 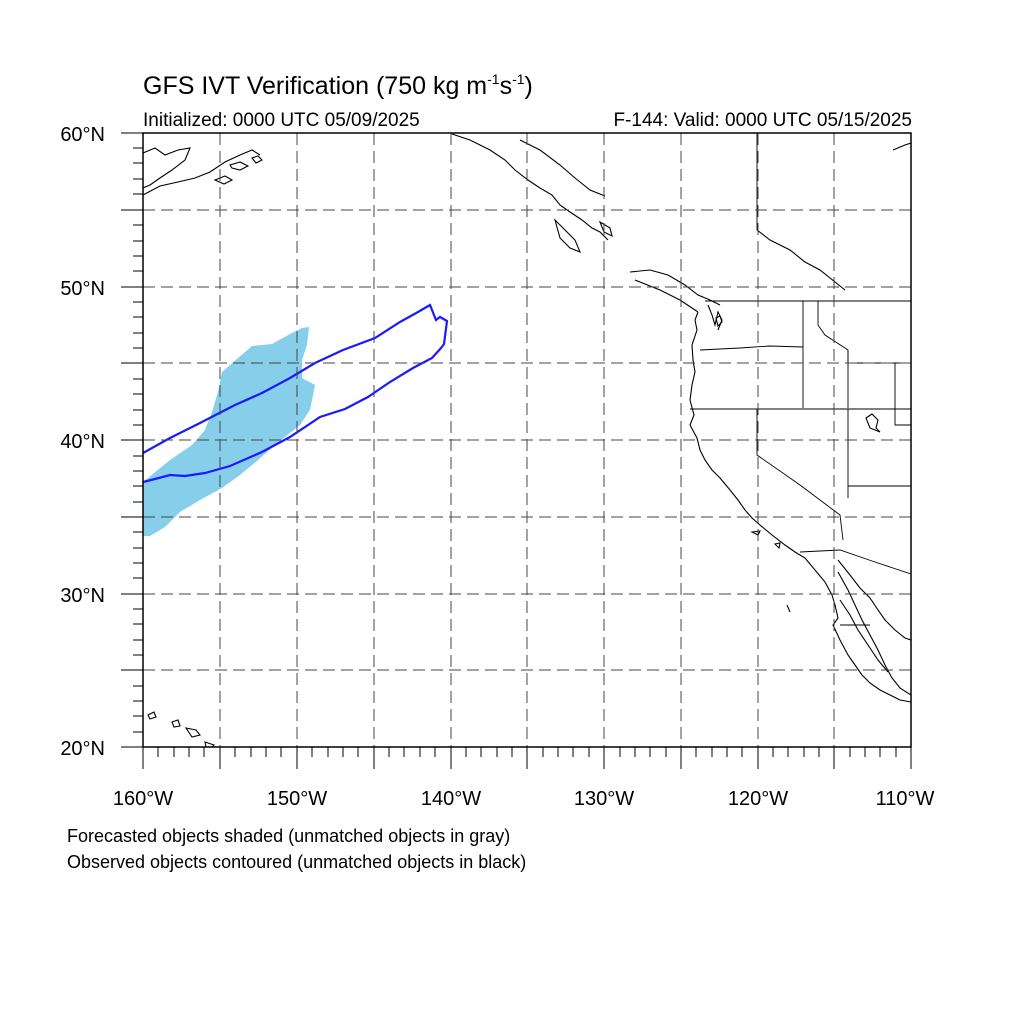 I want to click on lat-label-30n: 30°N, so click(x=82, y=596).